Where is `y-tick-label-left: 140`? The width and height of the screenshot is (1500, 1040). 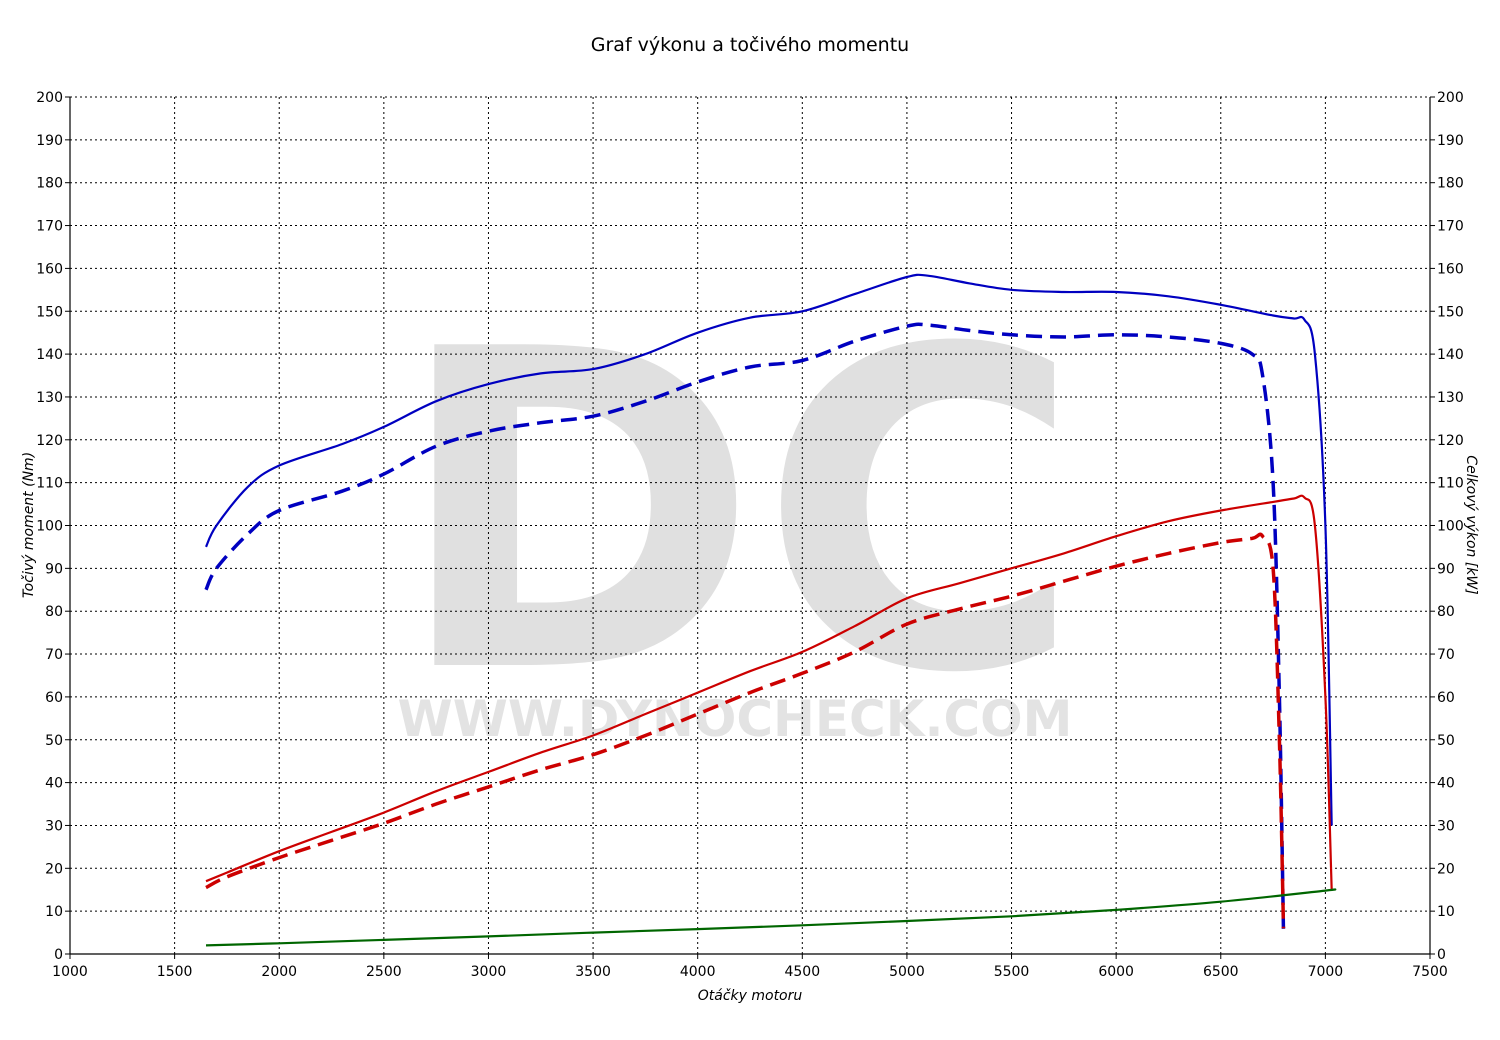 y-tick-label-left: 140 is located at coordinates (49, 355).